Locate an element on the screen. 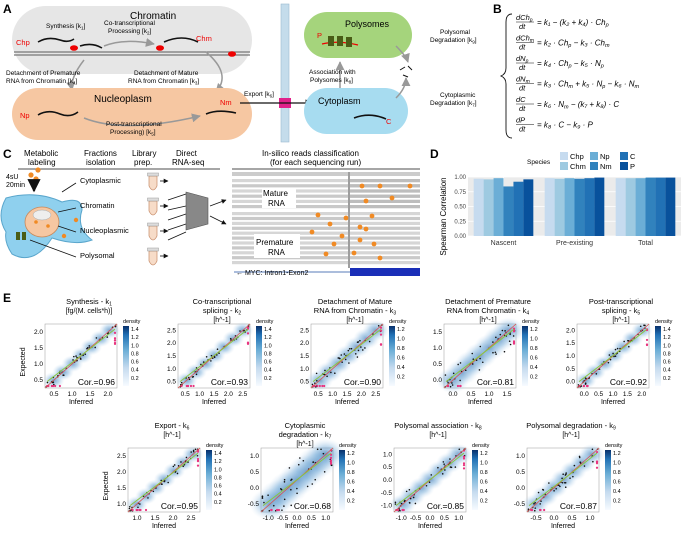 The image size is (685, 552). colorbar is located at coordinates (475, 480).